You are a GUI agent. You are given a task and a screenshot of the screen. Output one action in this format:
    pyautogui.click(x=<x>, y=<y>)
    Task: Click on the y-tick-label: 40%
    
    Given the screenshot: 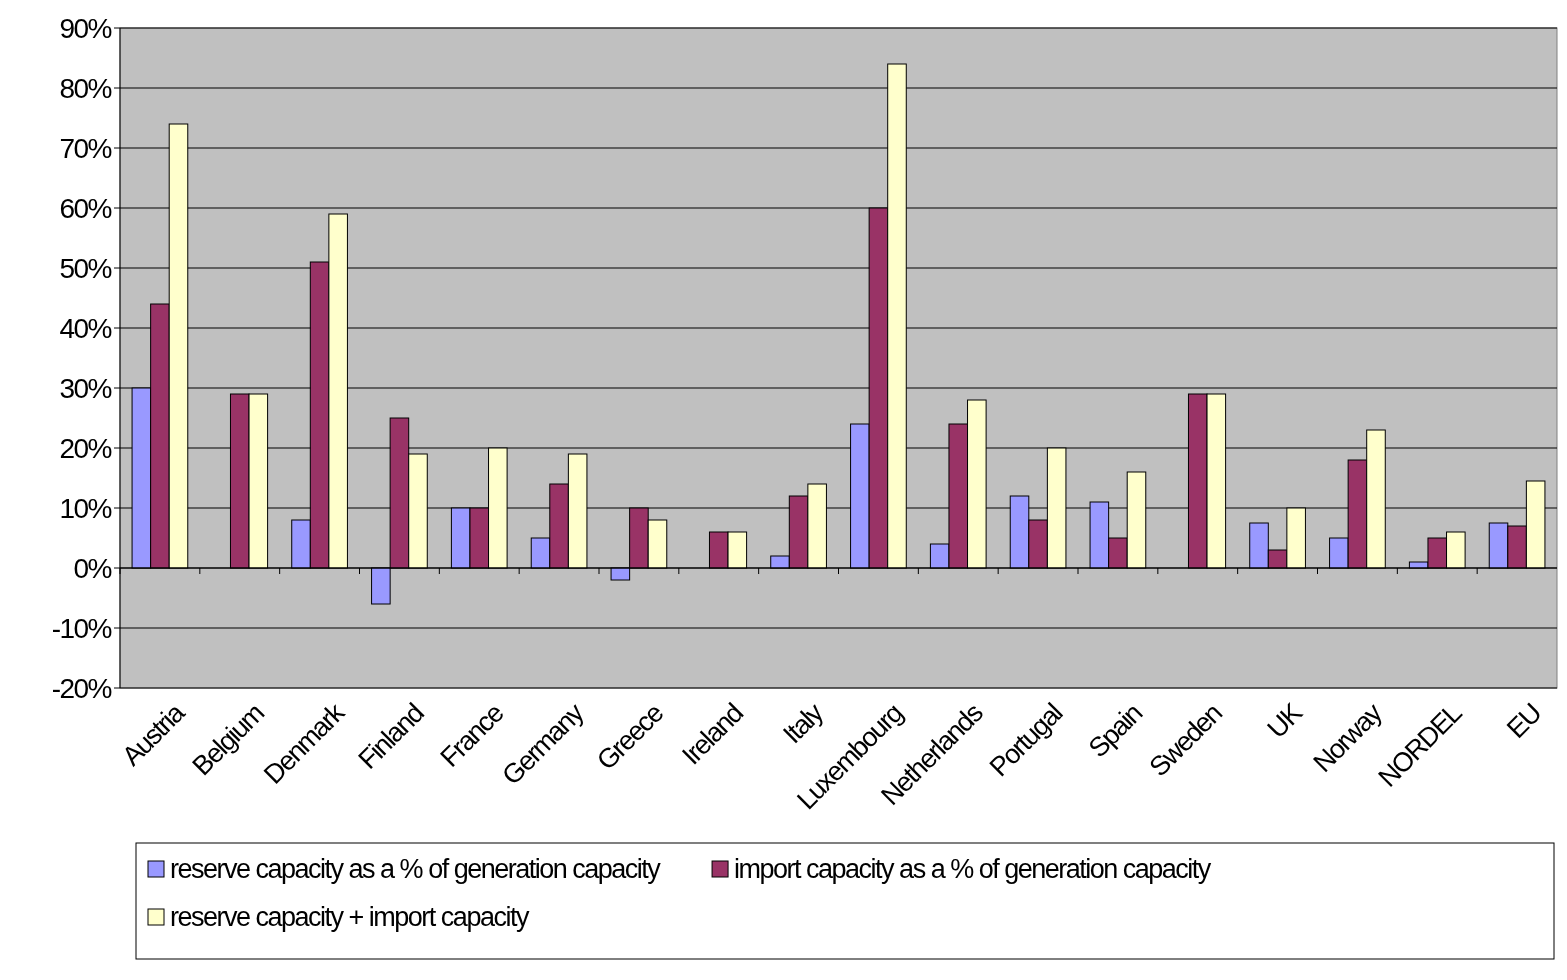 What is the action you would take?
    pyautogui.click(x=85, y=328)
    